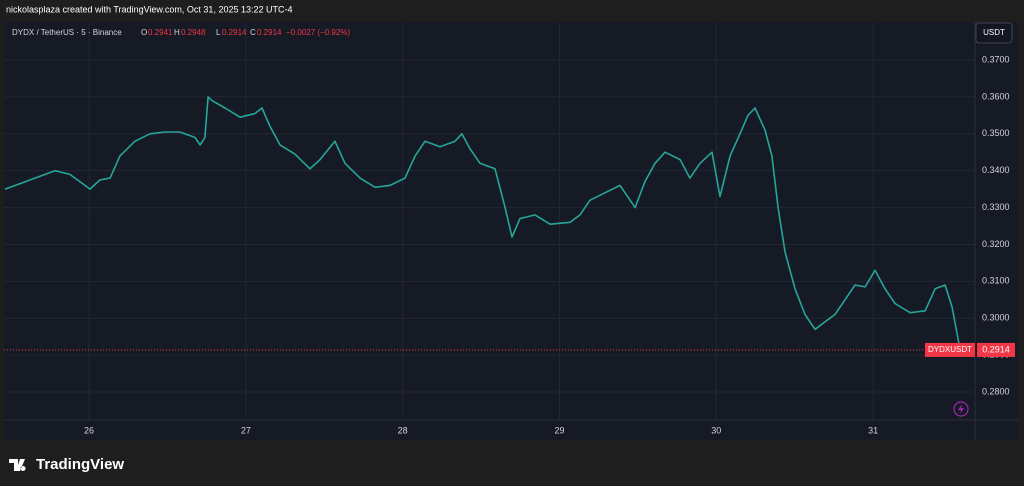 Image resolution: width=1024 pixels, height=486 pixels. I want to click on currency-button-label: USDT, so click(994, 32).